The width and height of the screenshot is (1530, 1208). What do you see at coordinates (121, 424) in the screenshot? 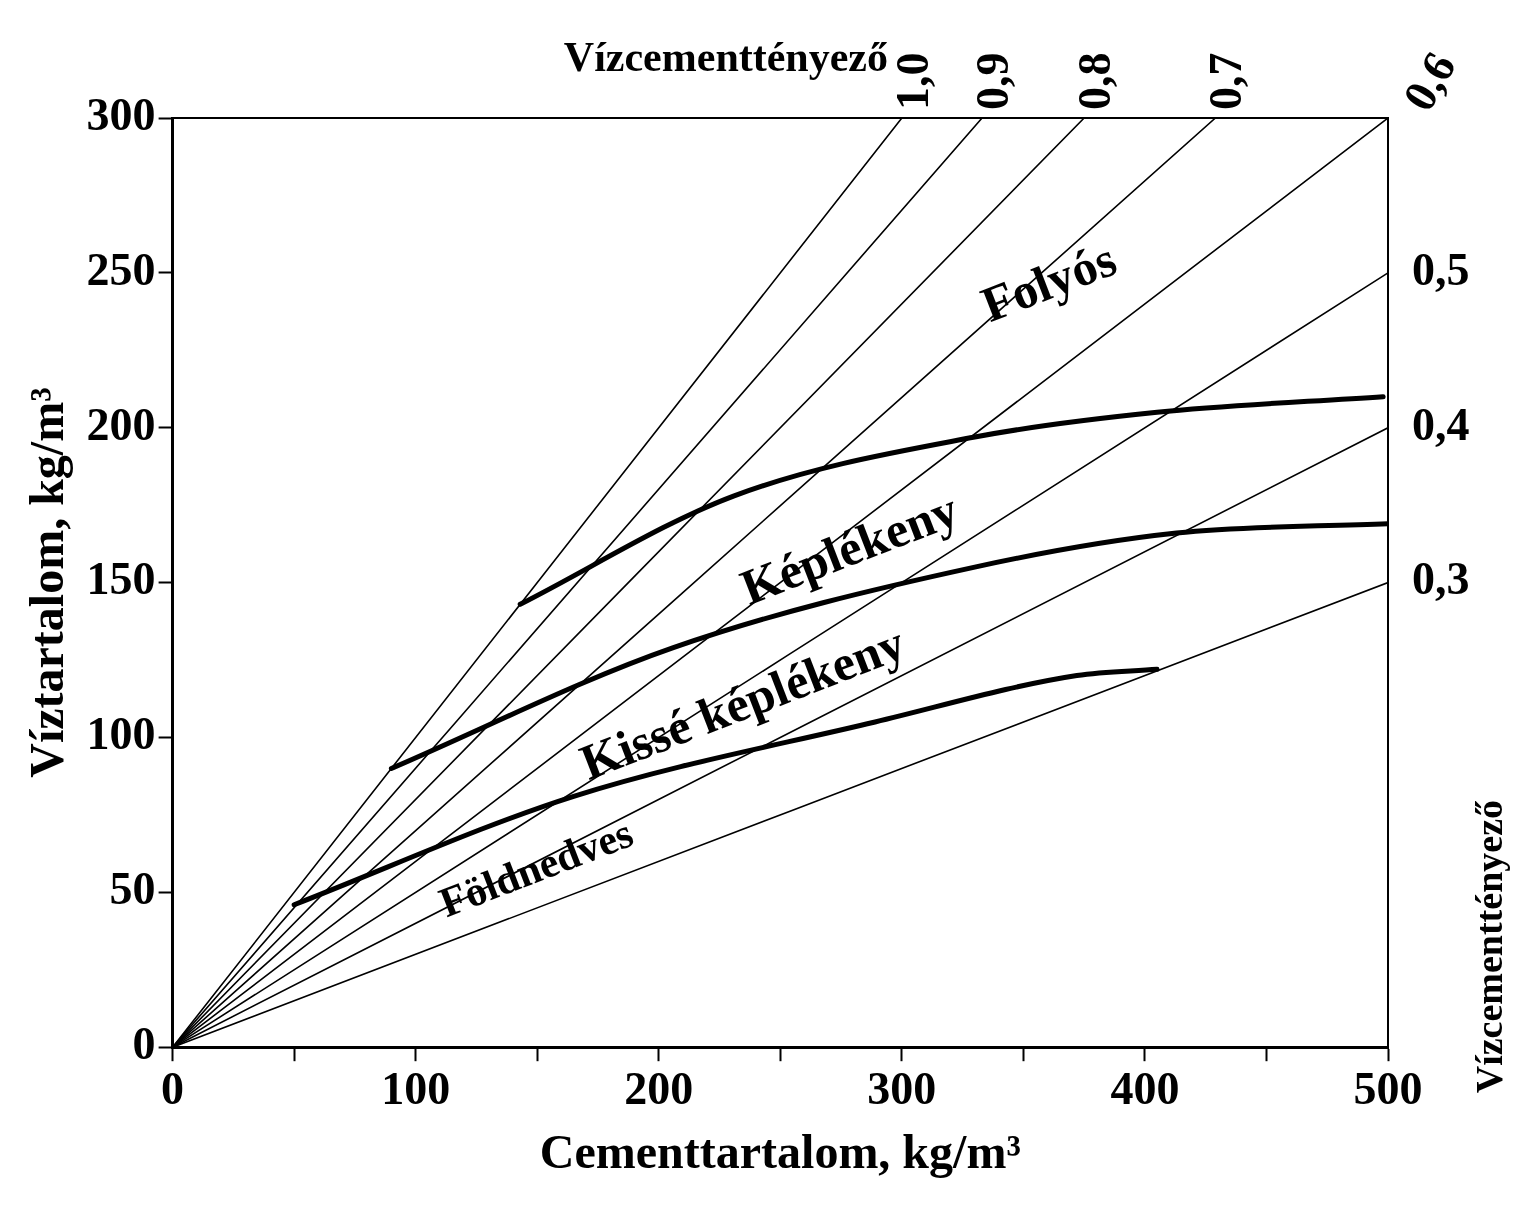
I see `y-tick-label: 200` at bounding box center [121, 424].